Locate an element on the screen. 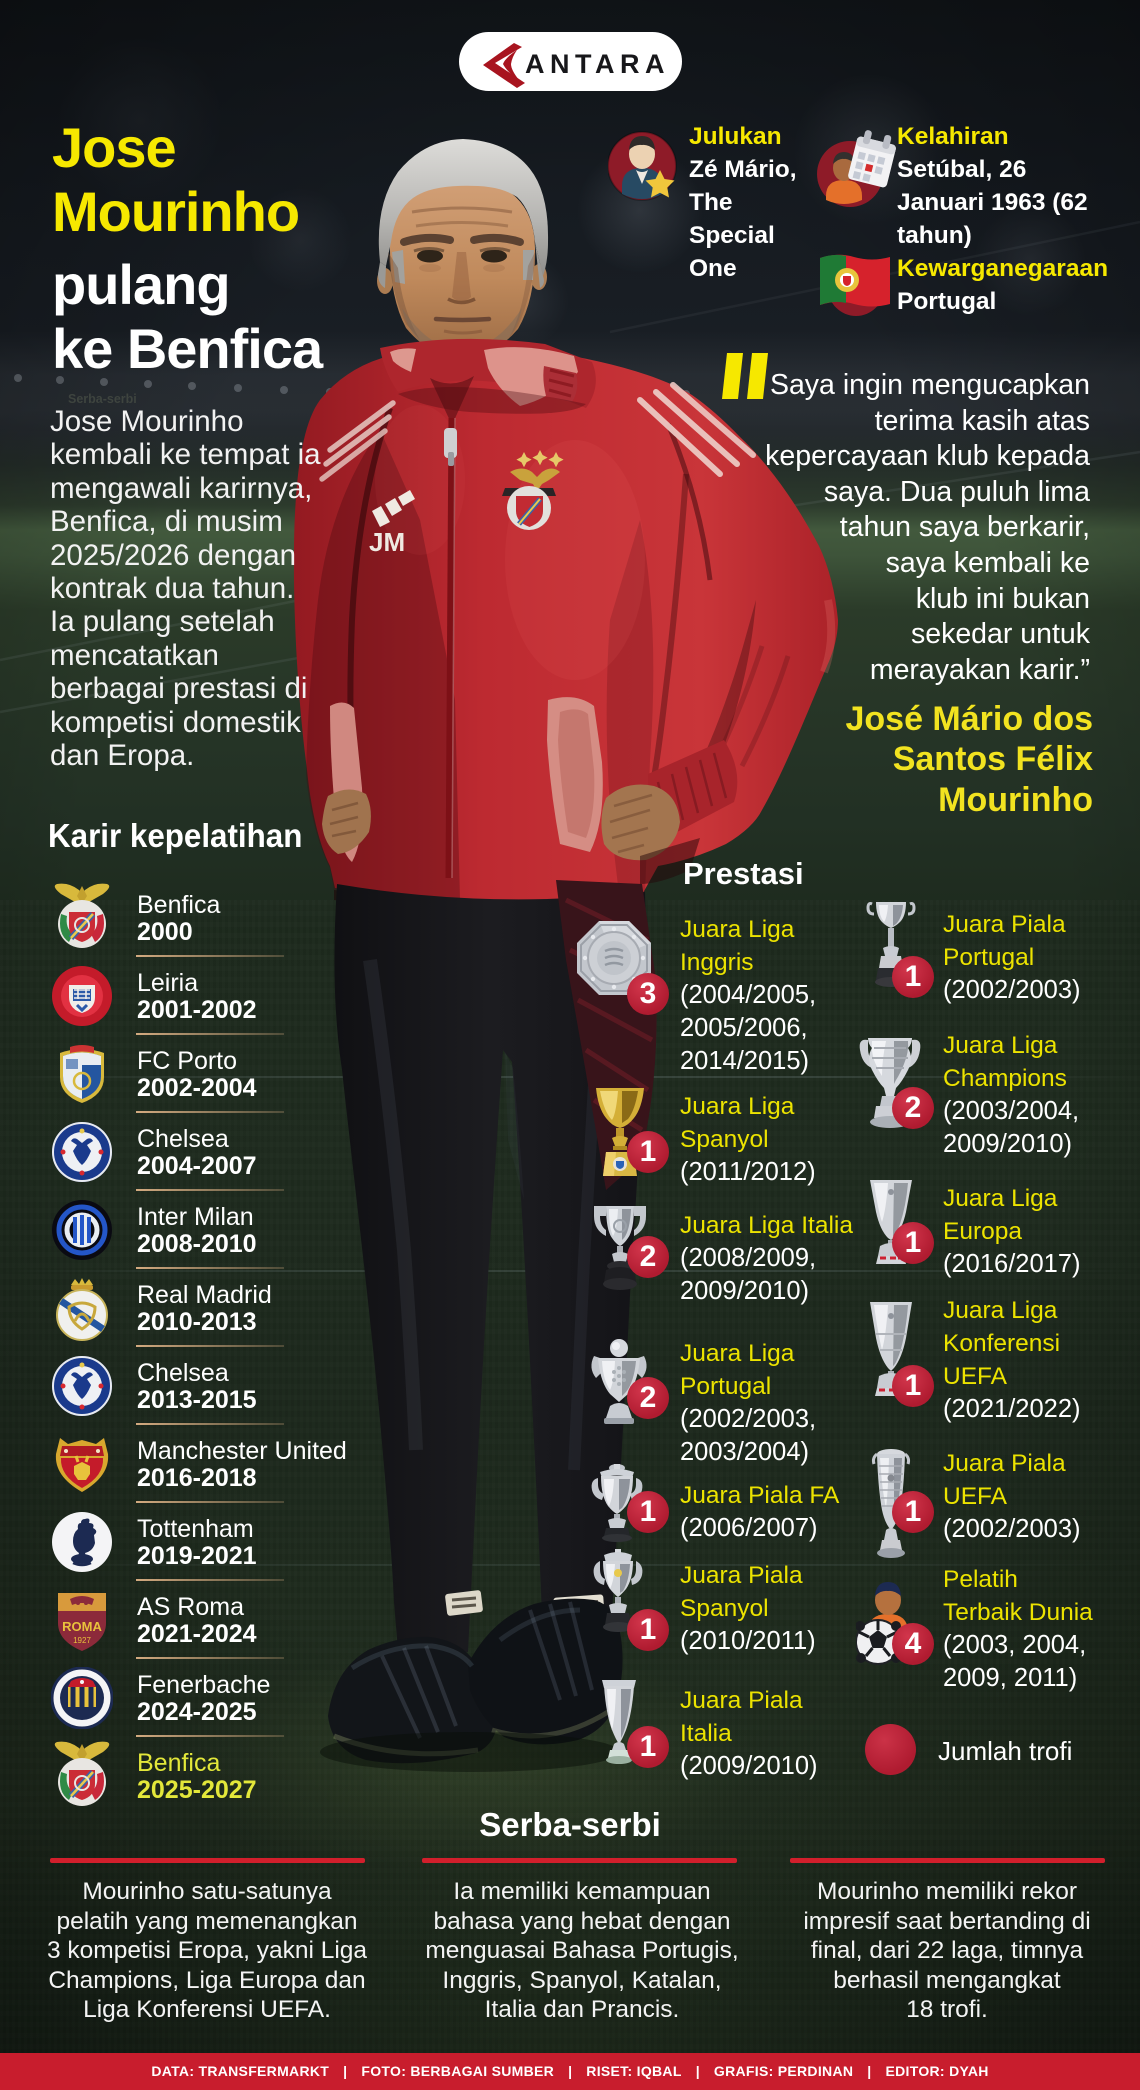  svg-text: 1927 is located at coordinates (82, 1640).